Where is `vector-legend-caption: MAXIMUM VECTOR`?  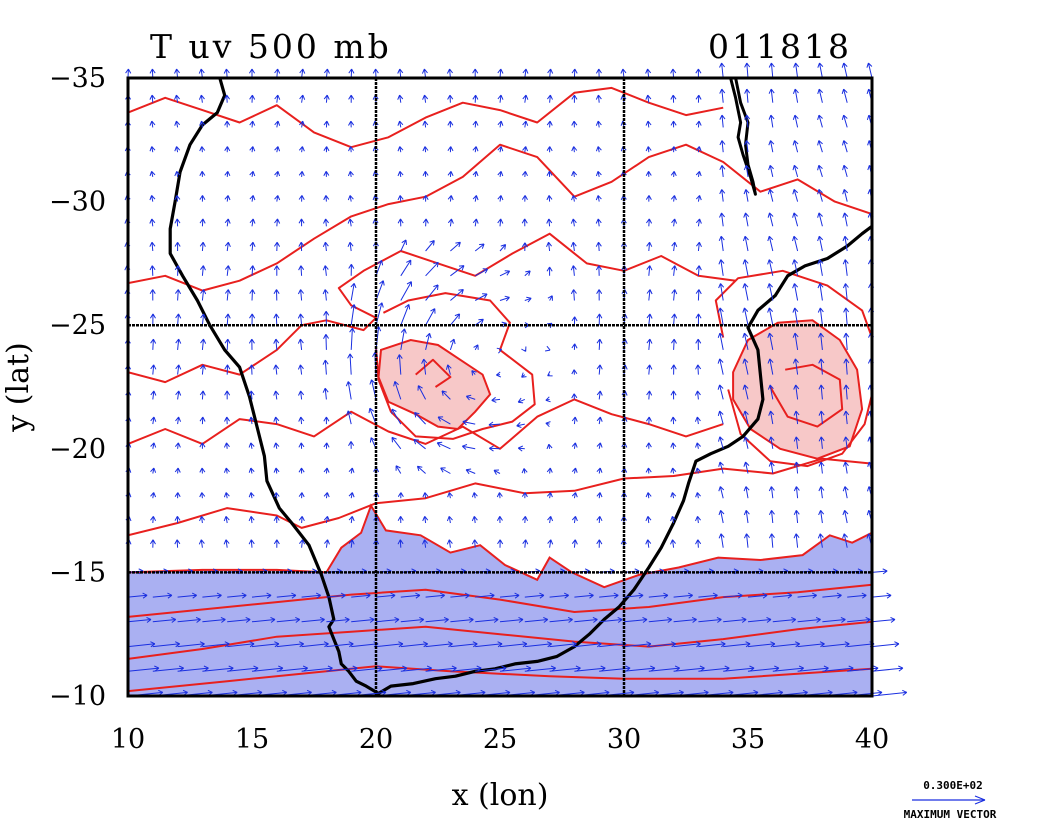
vector-legend-caption: MAXIMUM VECTOR is located at coordinates (950, 814).